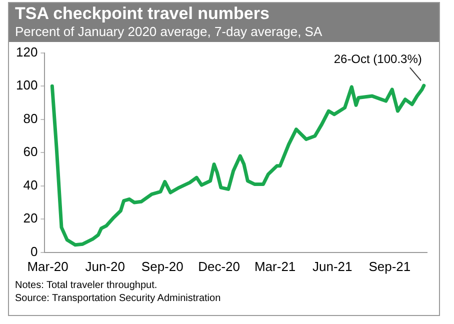 This screenshot has height=324, width=454. I want to click on x-tick-label: Sep-21, so click(389, 266).